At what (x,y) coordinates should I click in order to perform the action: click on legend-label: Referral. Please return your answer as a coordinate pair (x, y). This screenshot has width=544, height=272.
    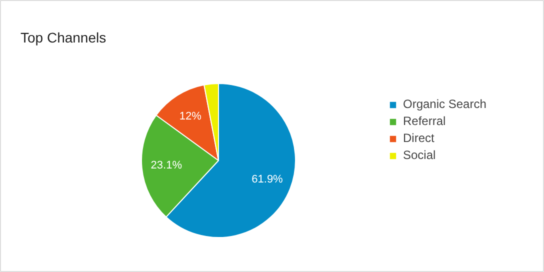
    Looking at the image, I should click on (424, 121).